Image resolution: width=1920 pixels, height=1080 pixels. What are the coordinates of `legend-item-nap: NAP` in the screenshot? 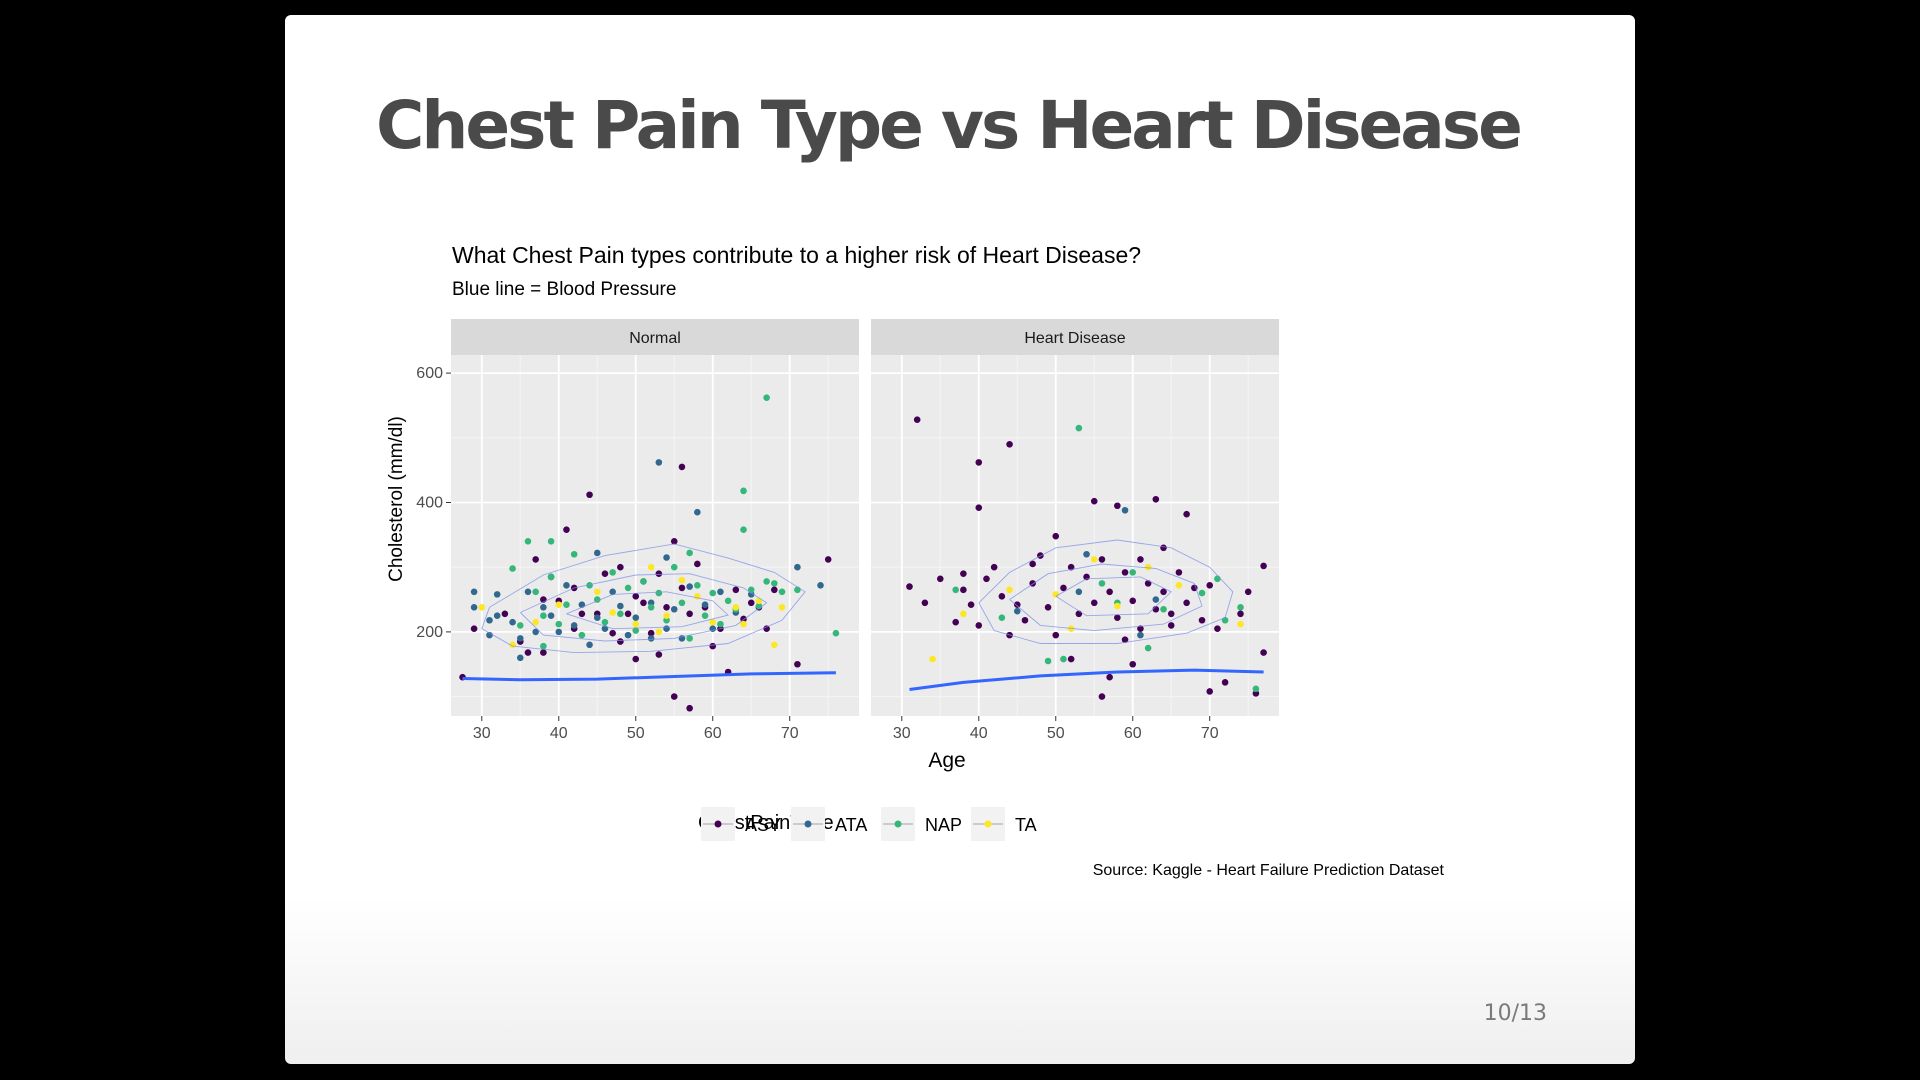 It's located at (921, 824).